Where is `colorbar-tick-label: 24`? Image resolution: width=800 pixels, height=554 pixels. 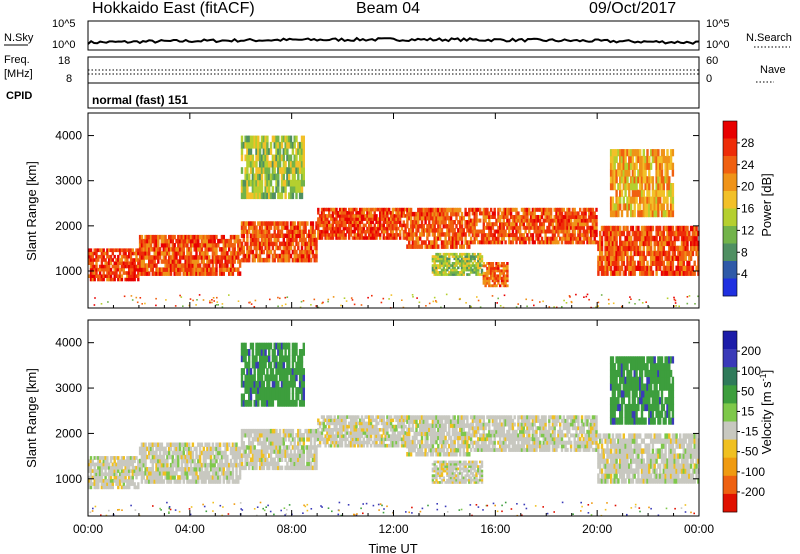 colorbar-tick-label: 24 is located at coordinates (748, 165).